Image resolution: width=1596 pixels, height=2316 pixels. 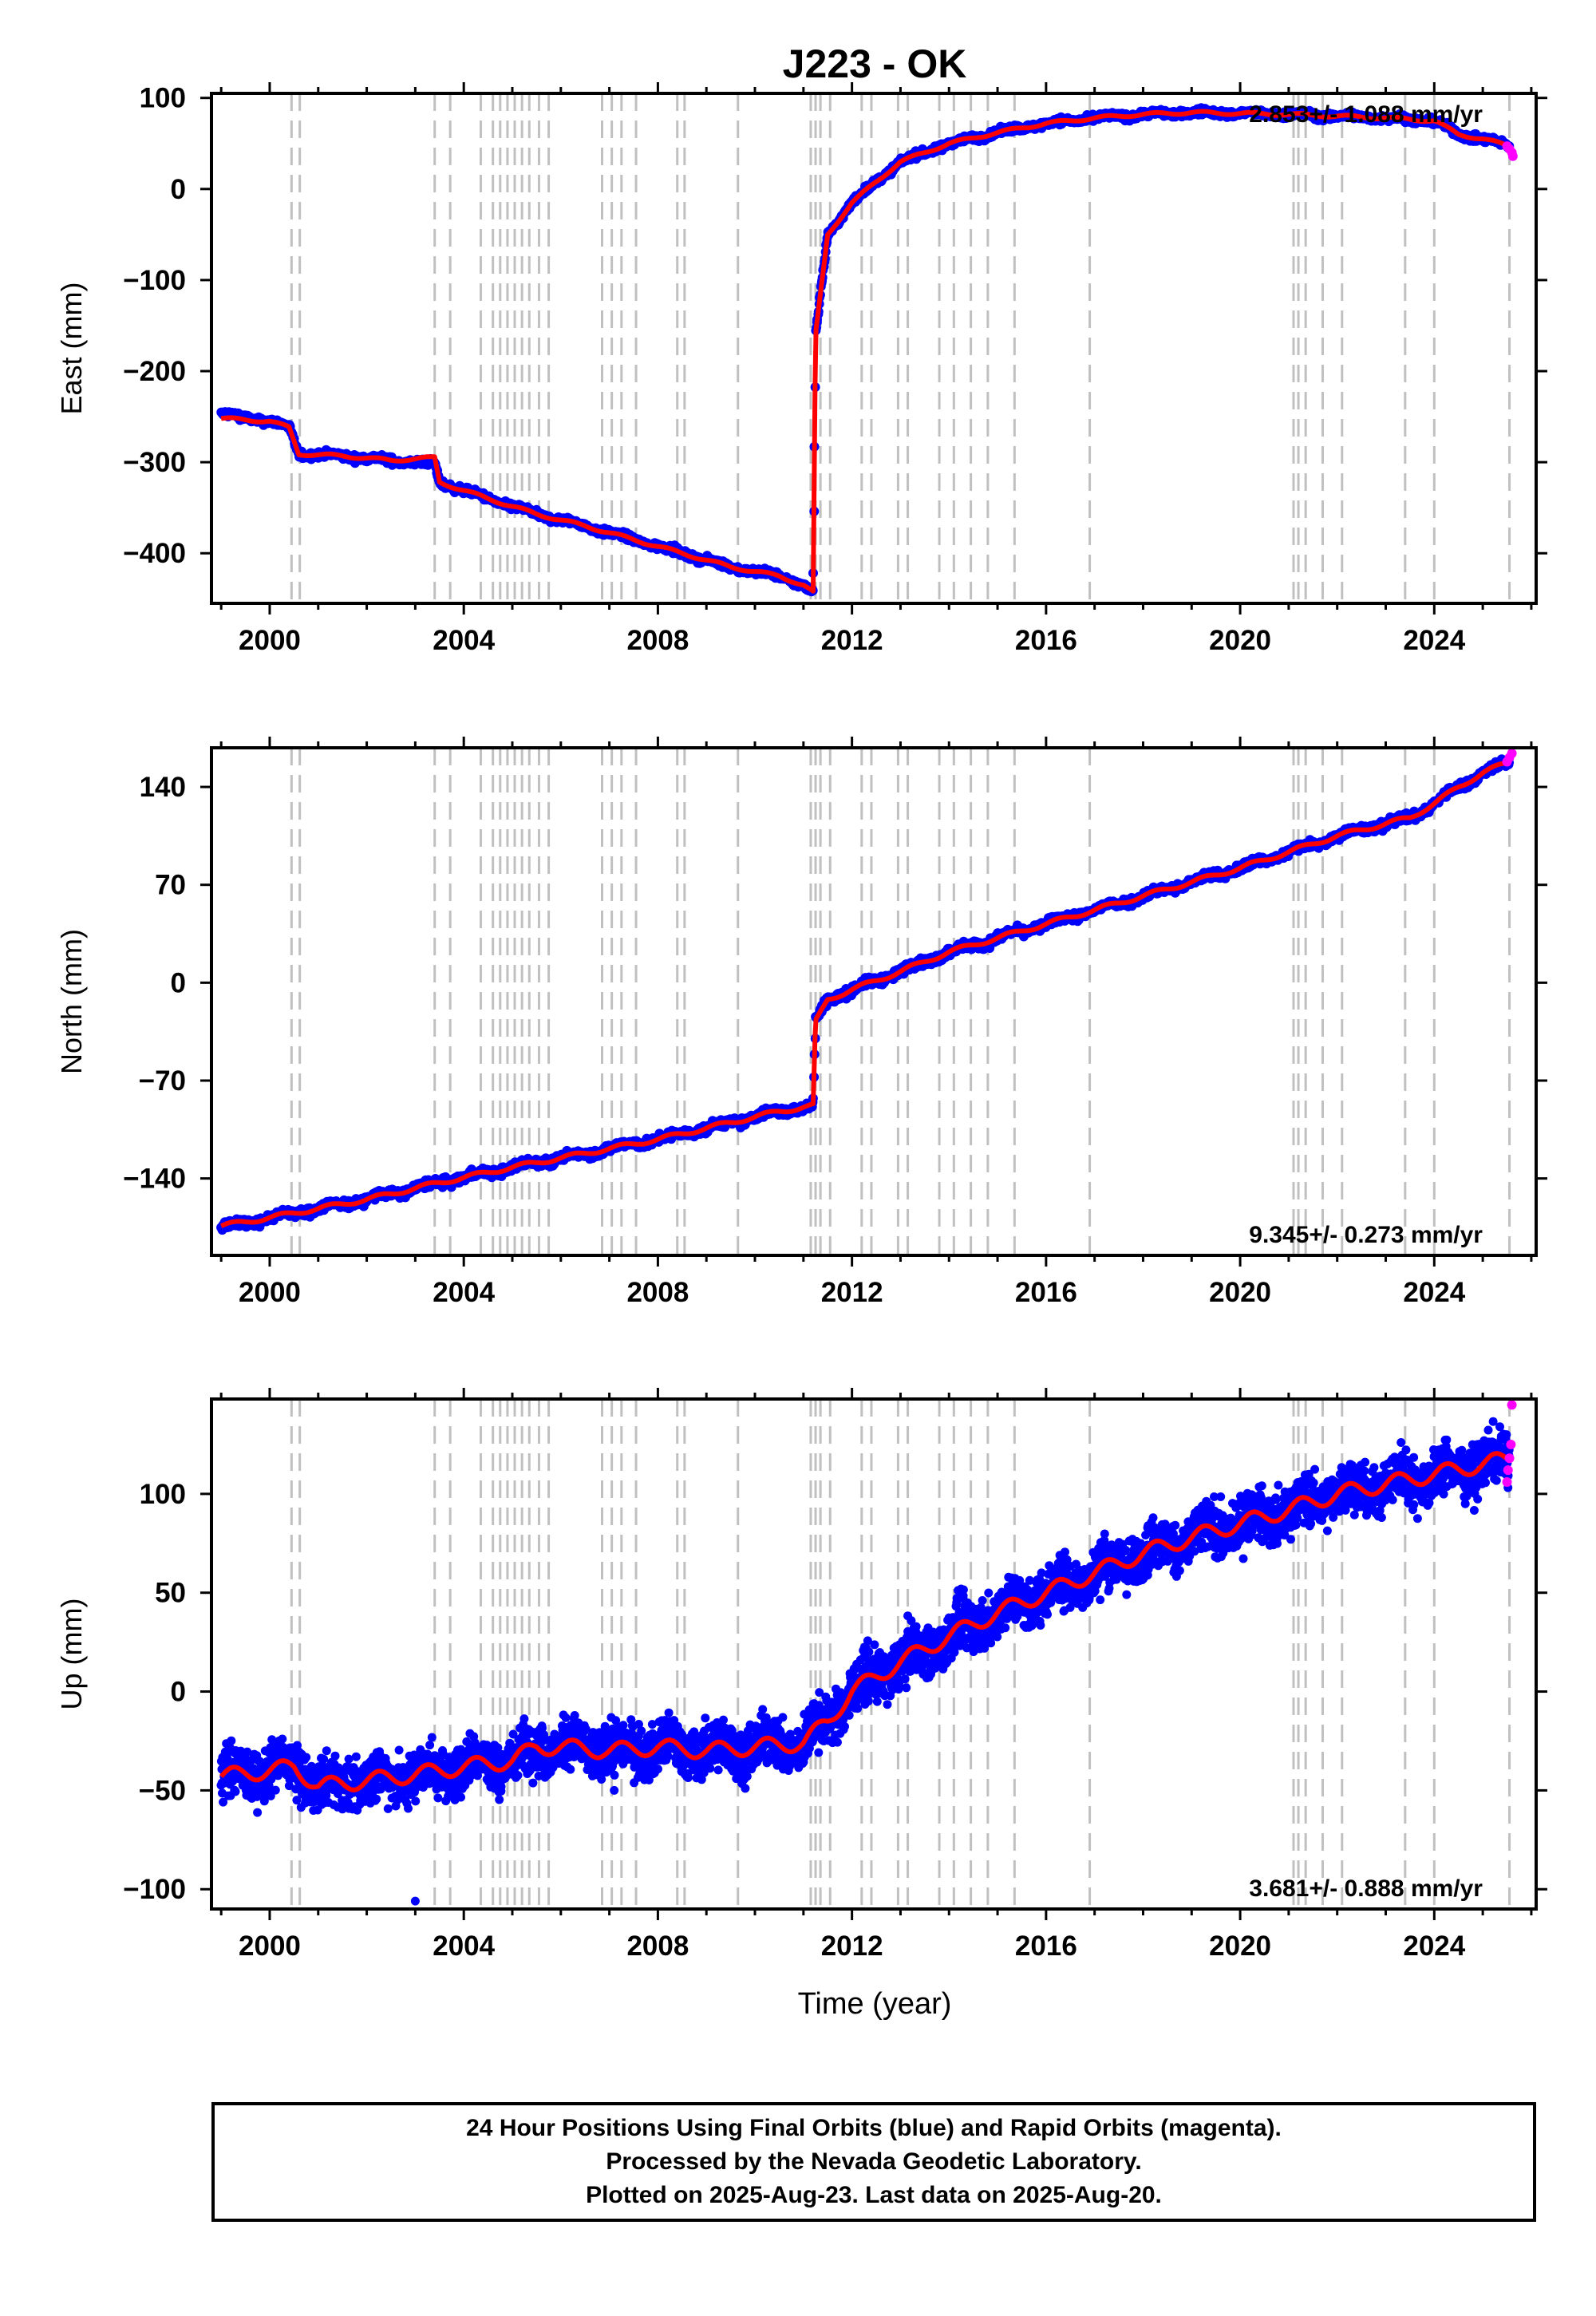 I want to click on y-tick-label: −140, so click(x=154, y=1179).